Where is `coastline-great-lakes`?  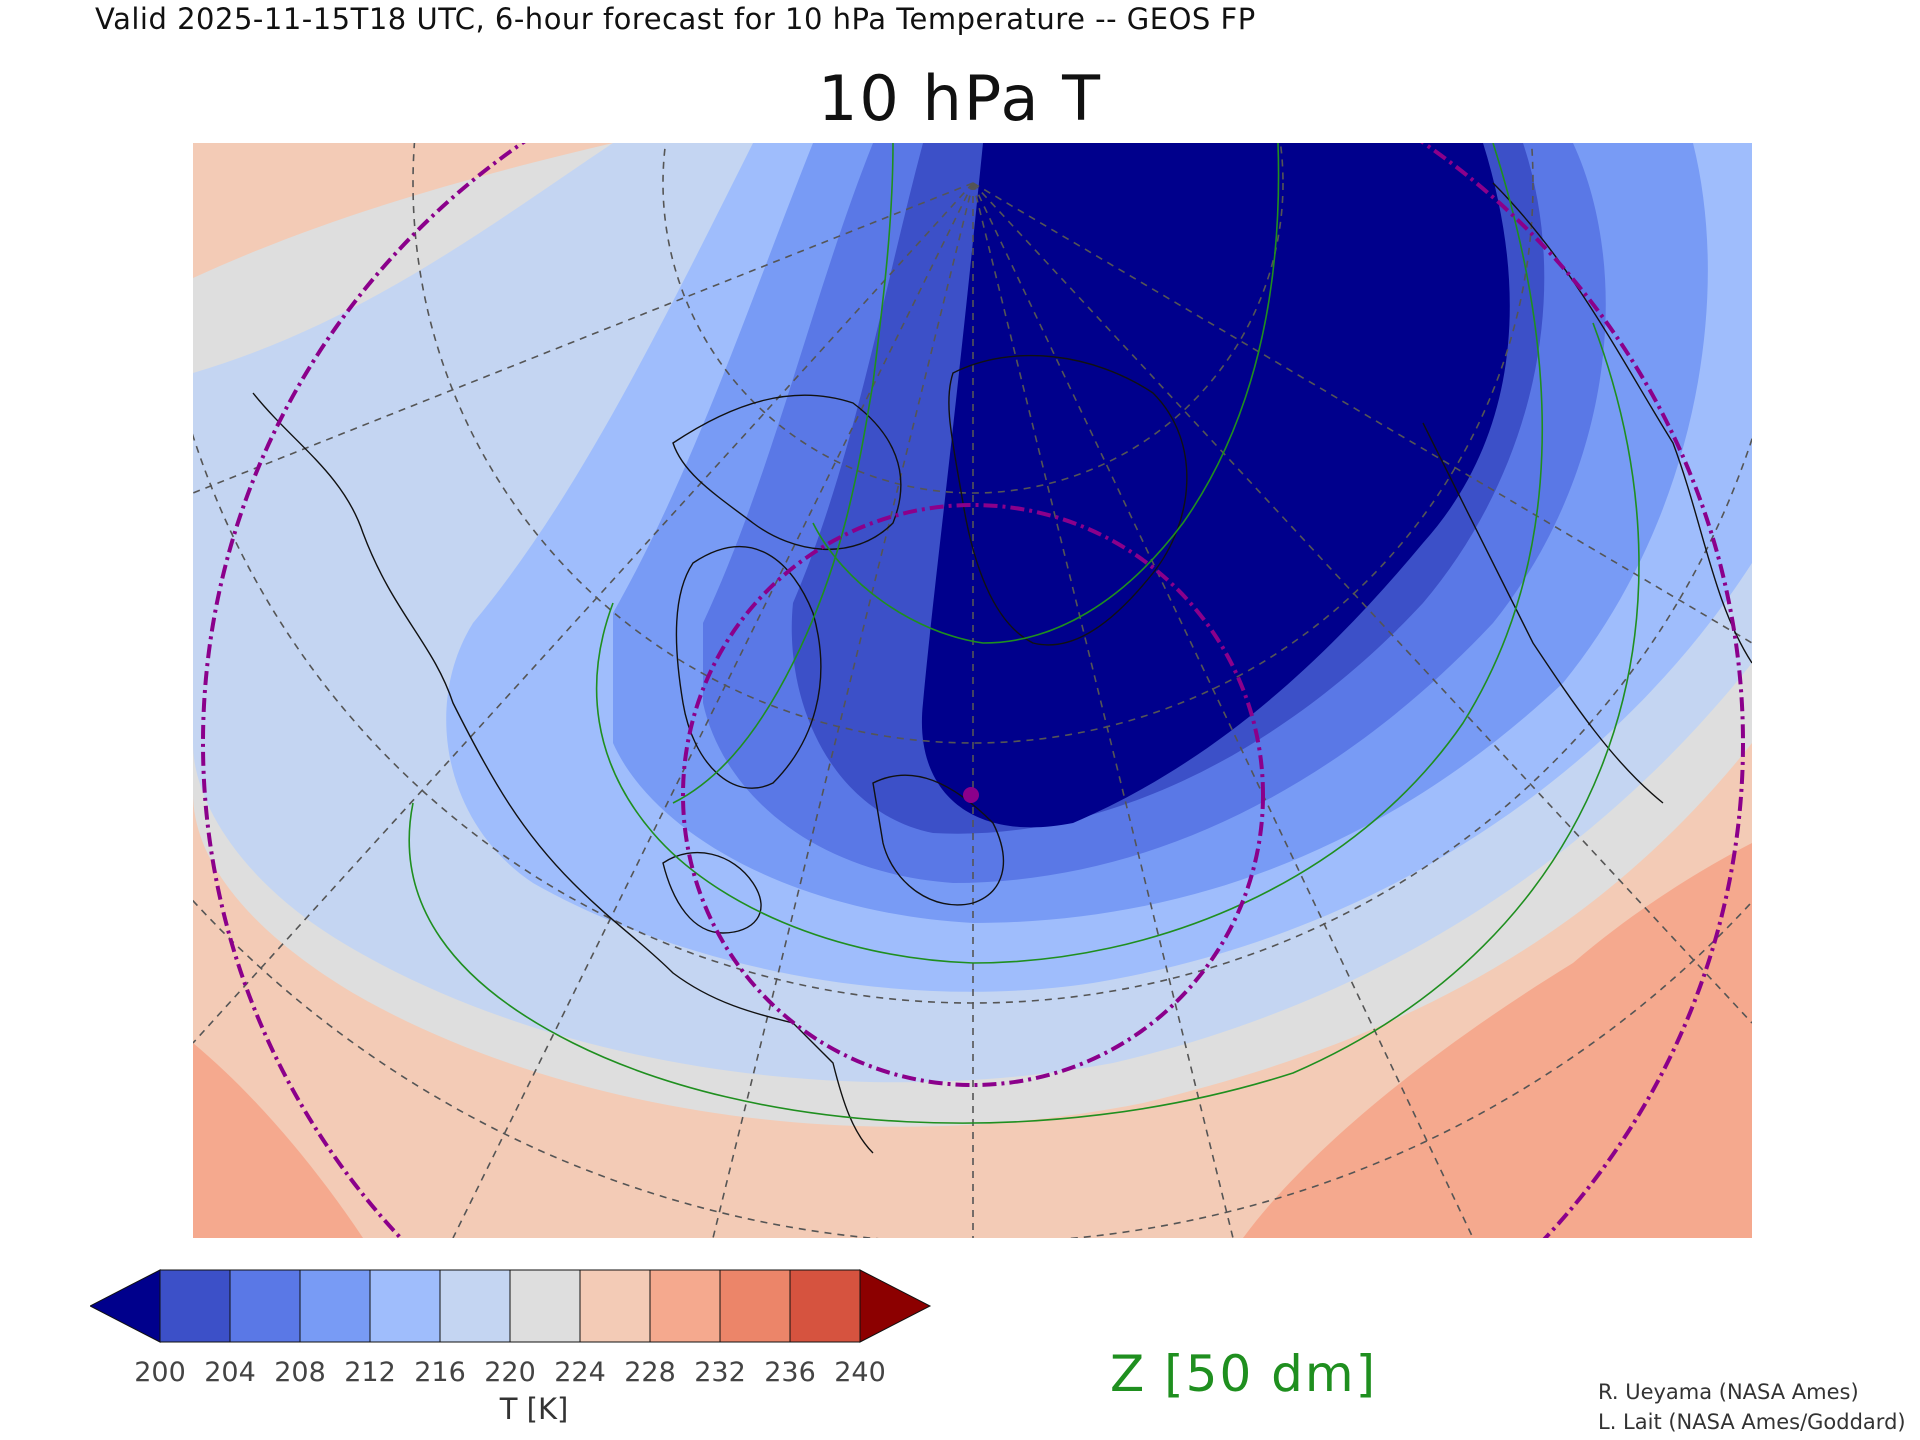 coastline-great-lakes is located at coordinates (712, 892).